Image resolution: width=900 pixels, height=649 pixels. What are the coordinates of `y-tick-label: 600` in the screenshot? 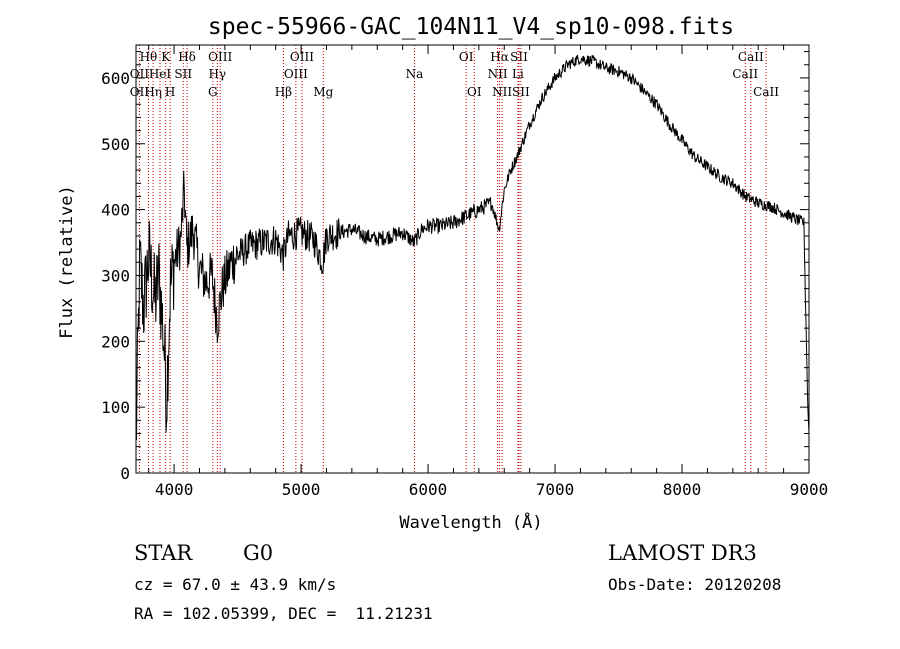 It's located at (115, 78).